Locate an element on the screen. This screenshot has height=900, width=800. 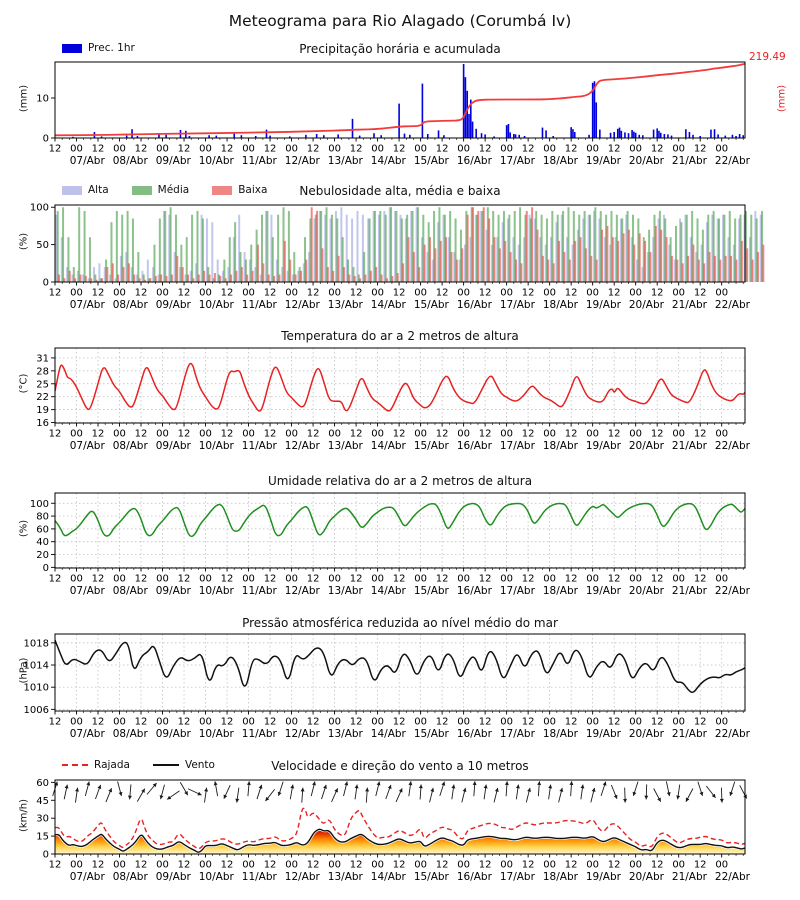
svg-text: 13/Abr is located at coordinates (346, 734).